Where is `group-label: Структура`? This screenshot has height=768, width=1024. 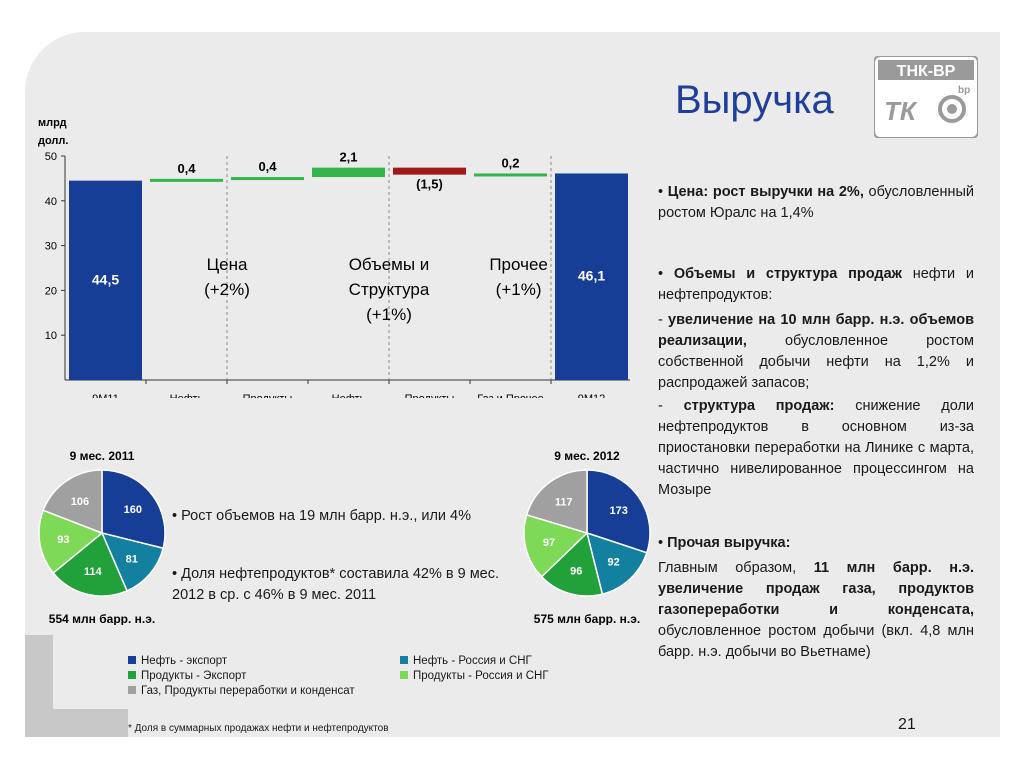 group-label: Структура is located at coordinates (389, 289).